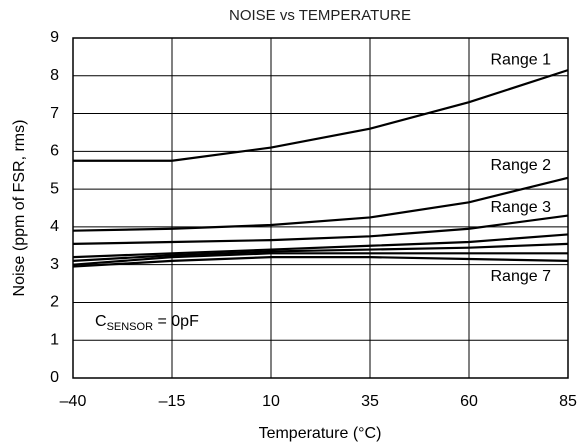 The height and width of the screenshot is (443, 587). What do you see at coordinates (101, 321) in the screenshot?
I see `annotation-base: C` at bounding box center [101, 321].